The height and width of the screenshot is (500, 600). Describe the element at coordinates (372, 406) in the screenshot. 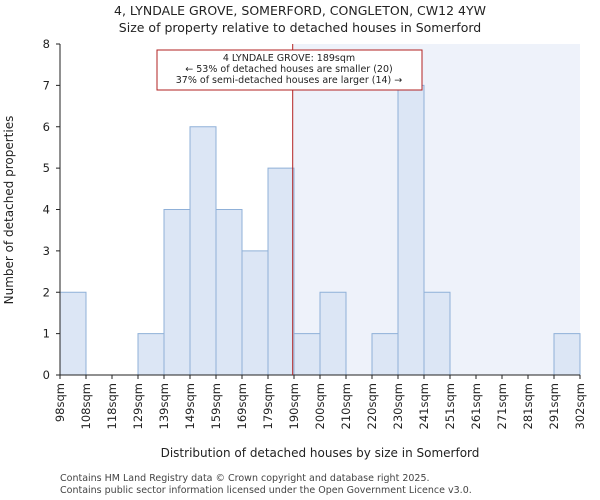

I see `x-tick-label: 220sqm` at that location.